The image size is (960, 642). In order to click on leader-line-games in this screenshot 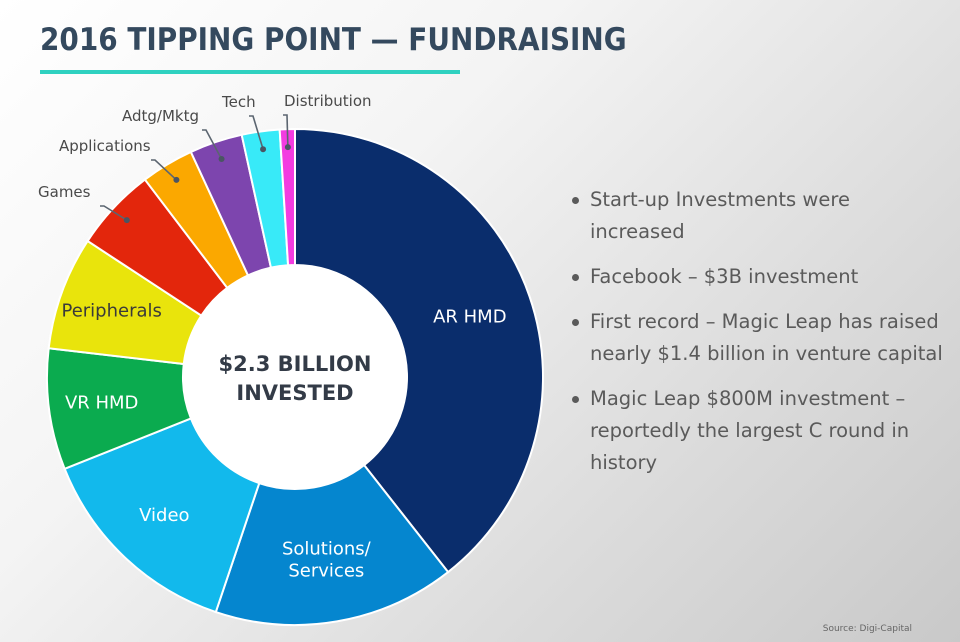, I will do `click(114, 213)`.